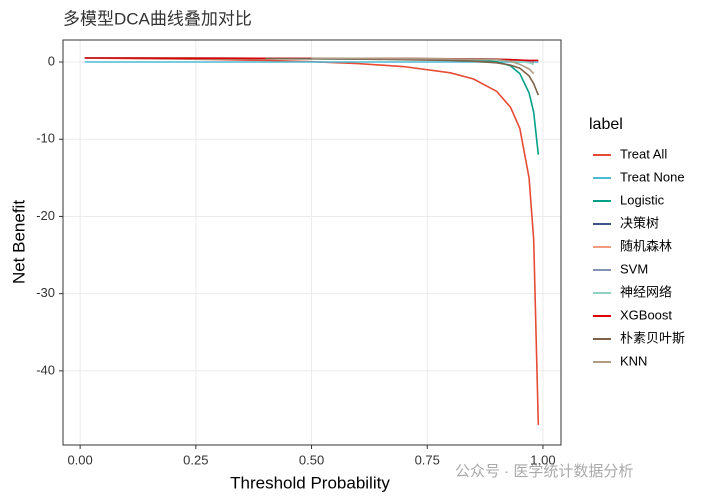  What do you see at coordinates (634, 268) in the screenshot?
I see `legend-label: SVM` at bounding box center [634, 268].